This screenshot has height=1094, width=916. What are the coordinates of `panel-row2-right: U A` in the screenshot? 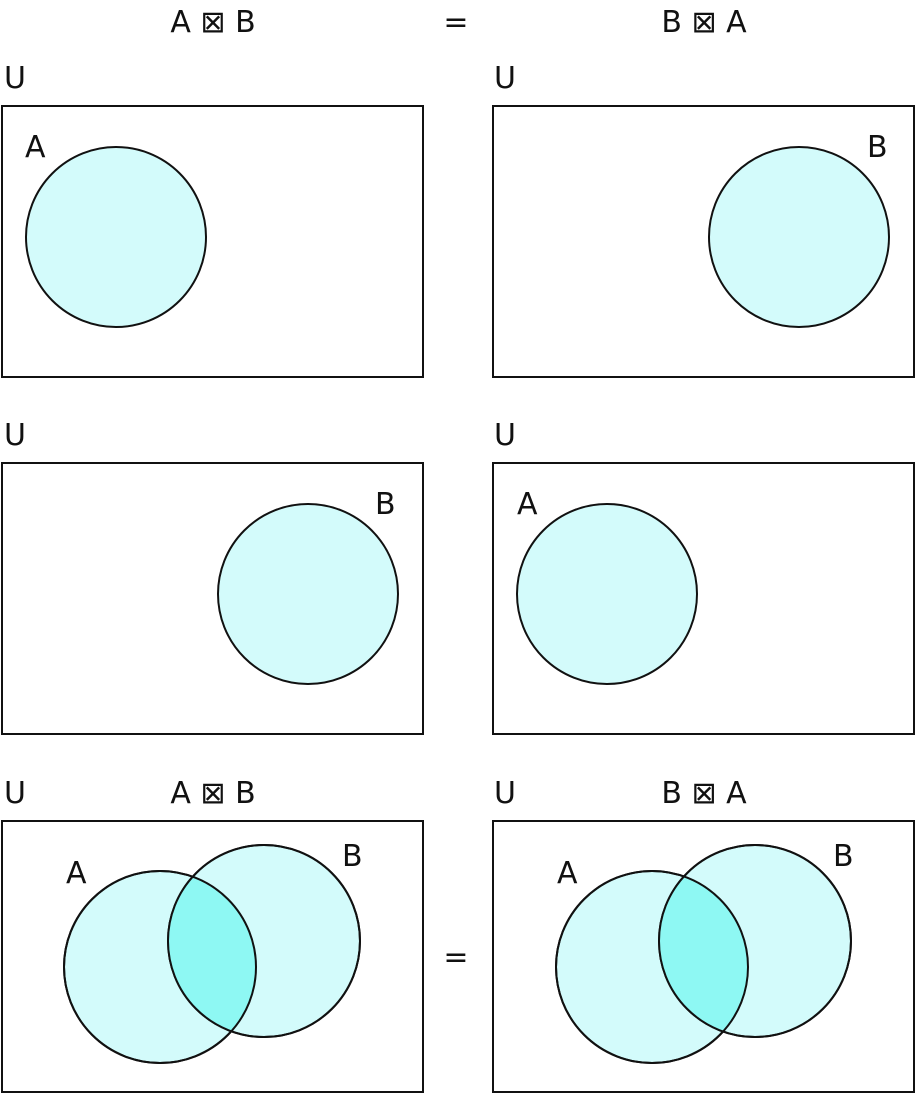 It's located at (703, 576).